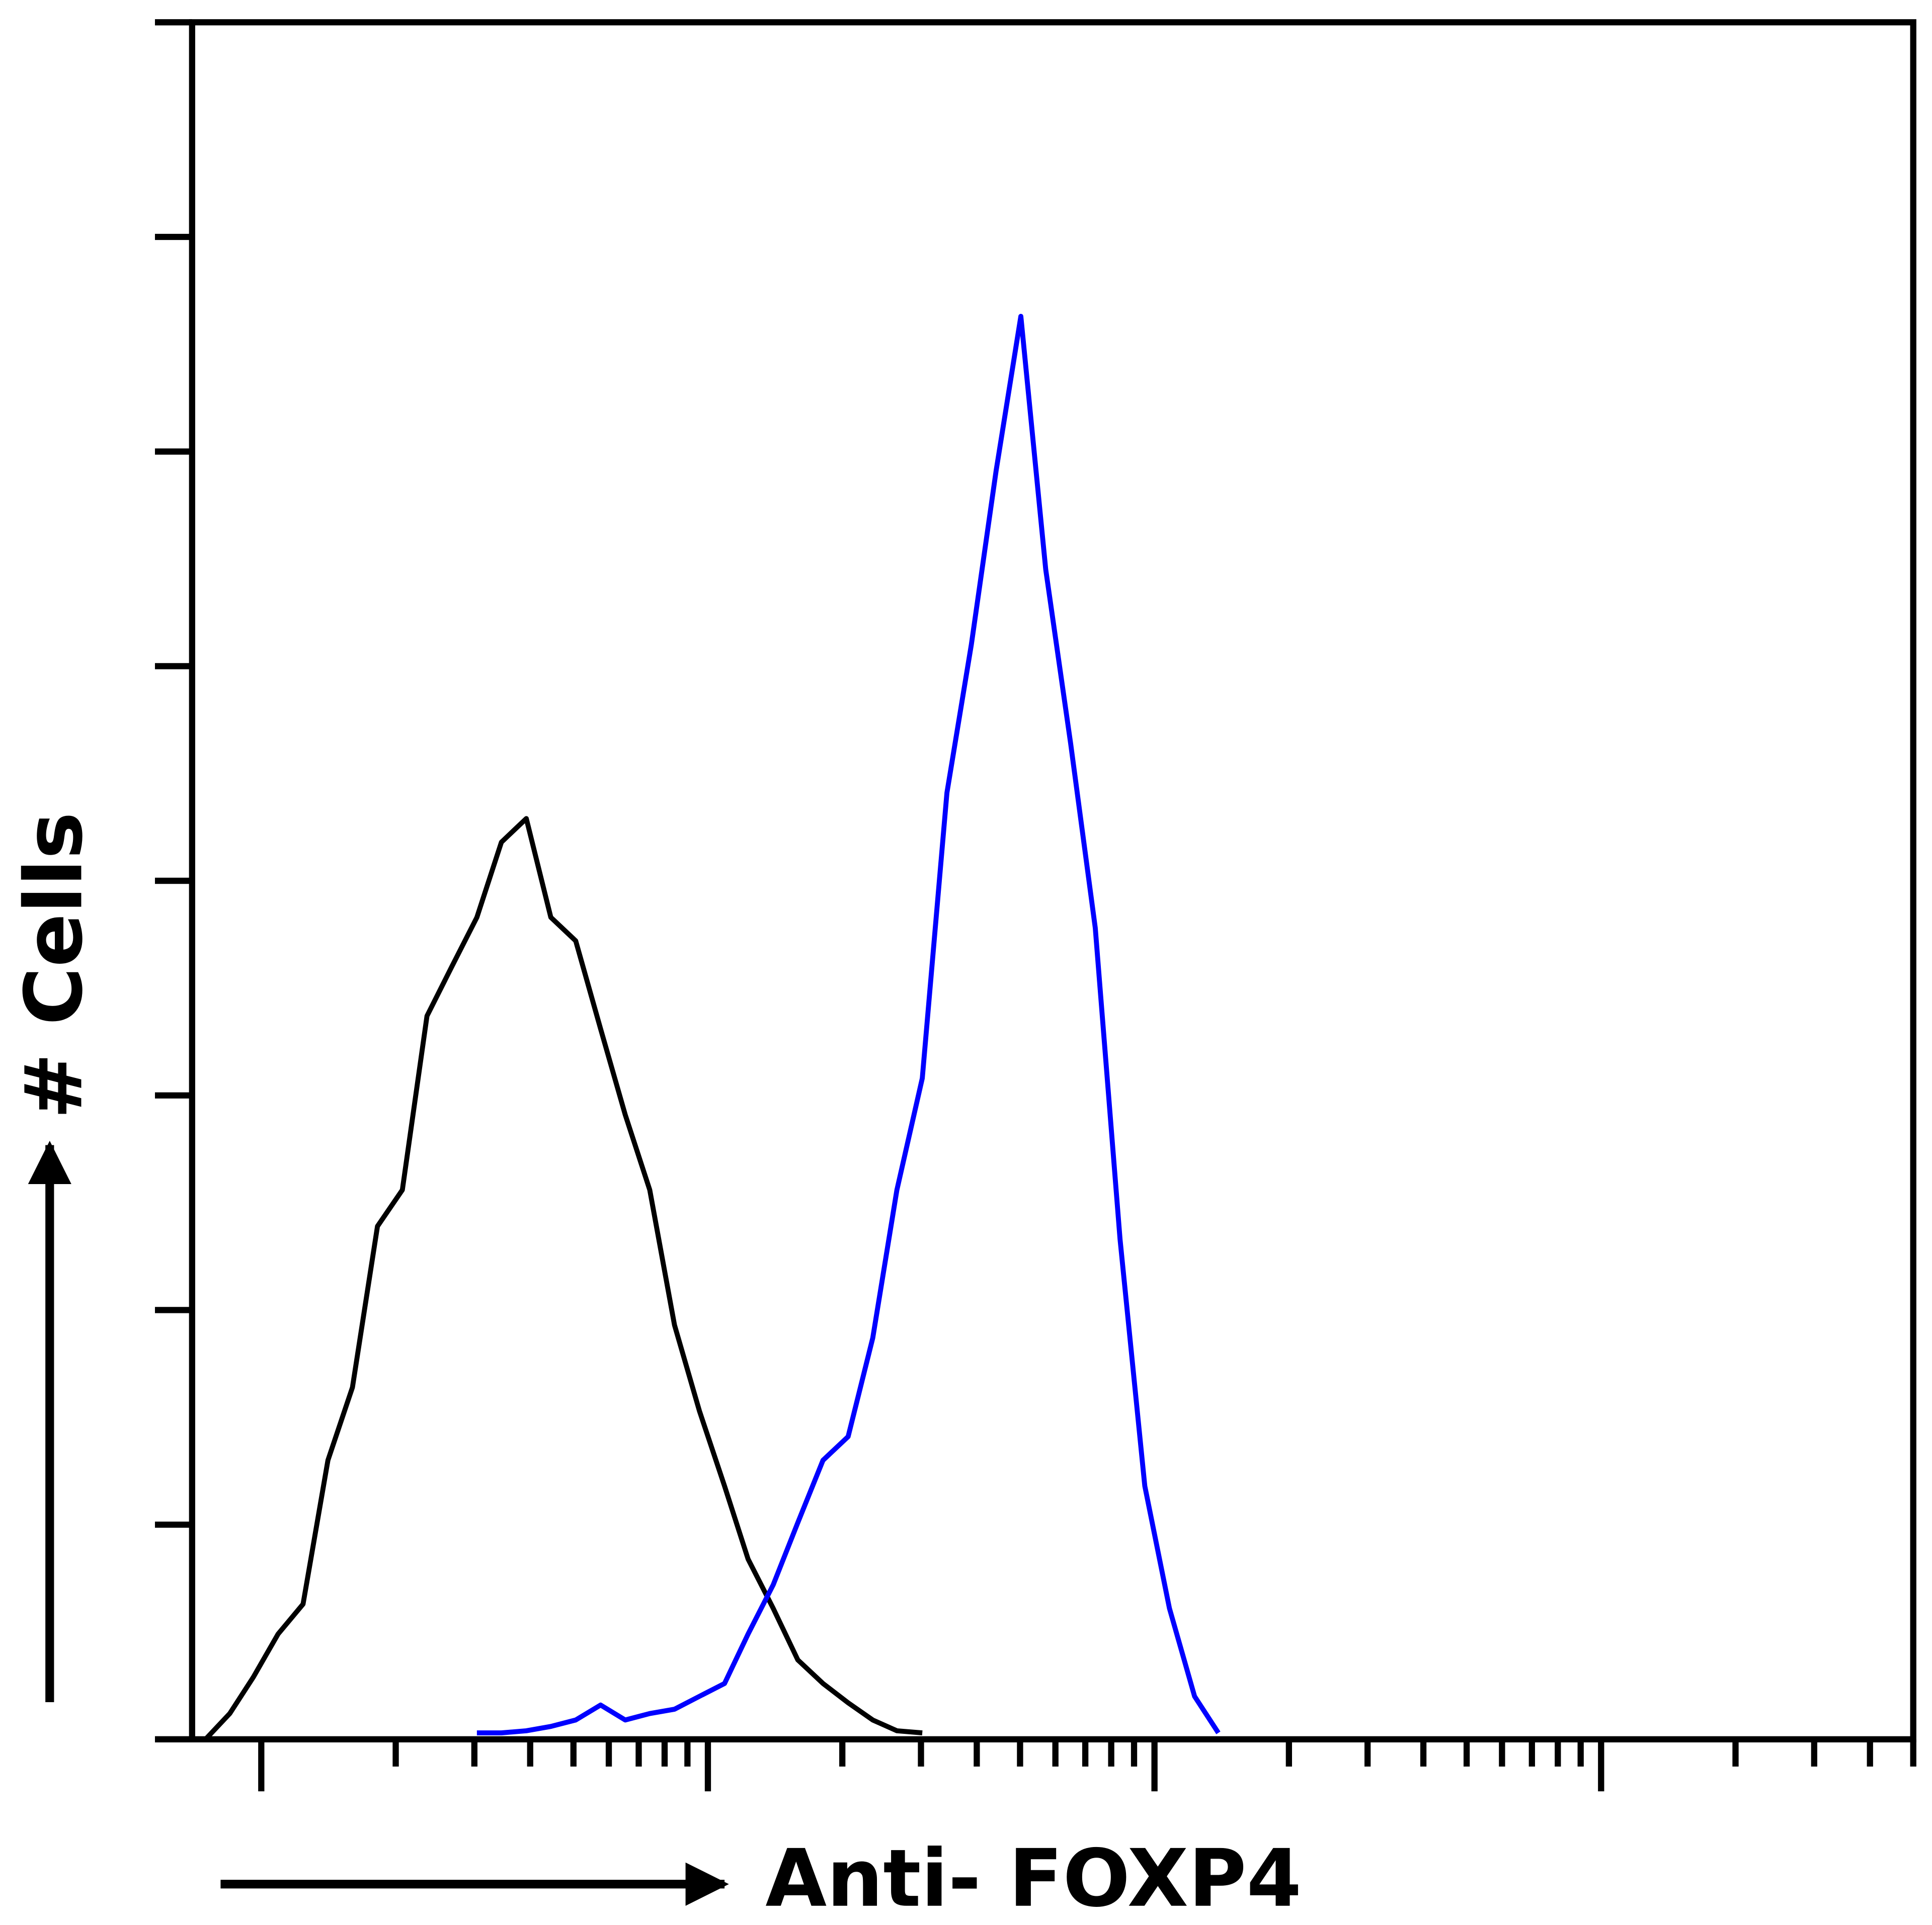 Image resolution: width=1932 pixels, height=1925 pixels. I want to click on y-axis-label: # Cells, so click(54, 965).